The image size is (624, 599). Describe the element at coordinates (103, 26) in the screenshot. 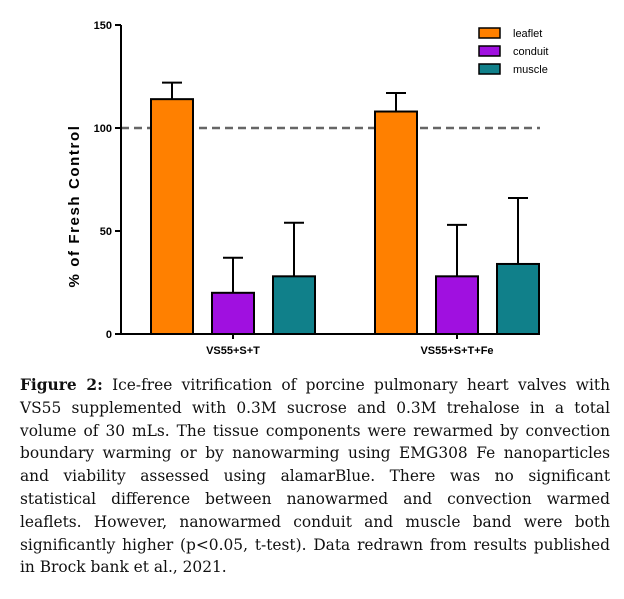

I see `y-tick-label: 150` at that location.